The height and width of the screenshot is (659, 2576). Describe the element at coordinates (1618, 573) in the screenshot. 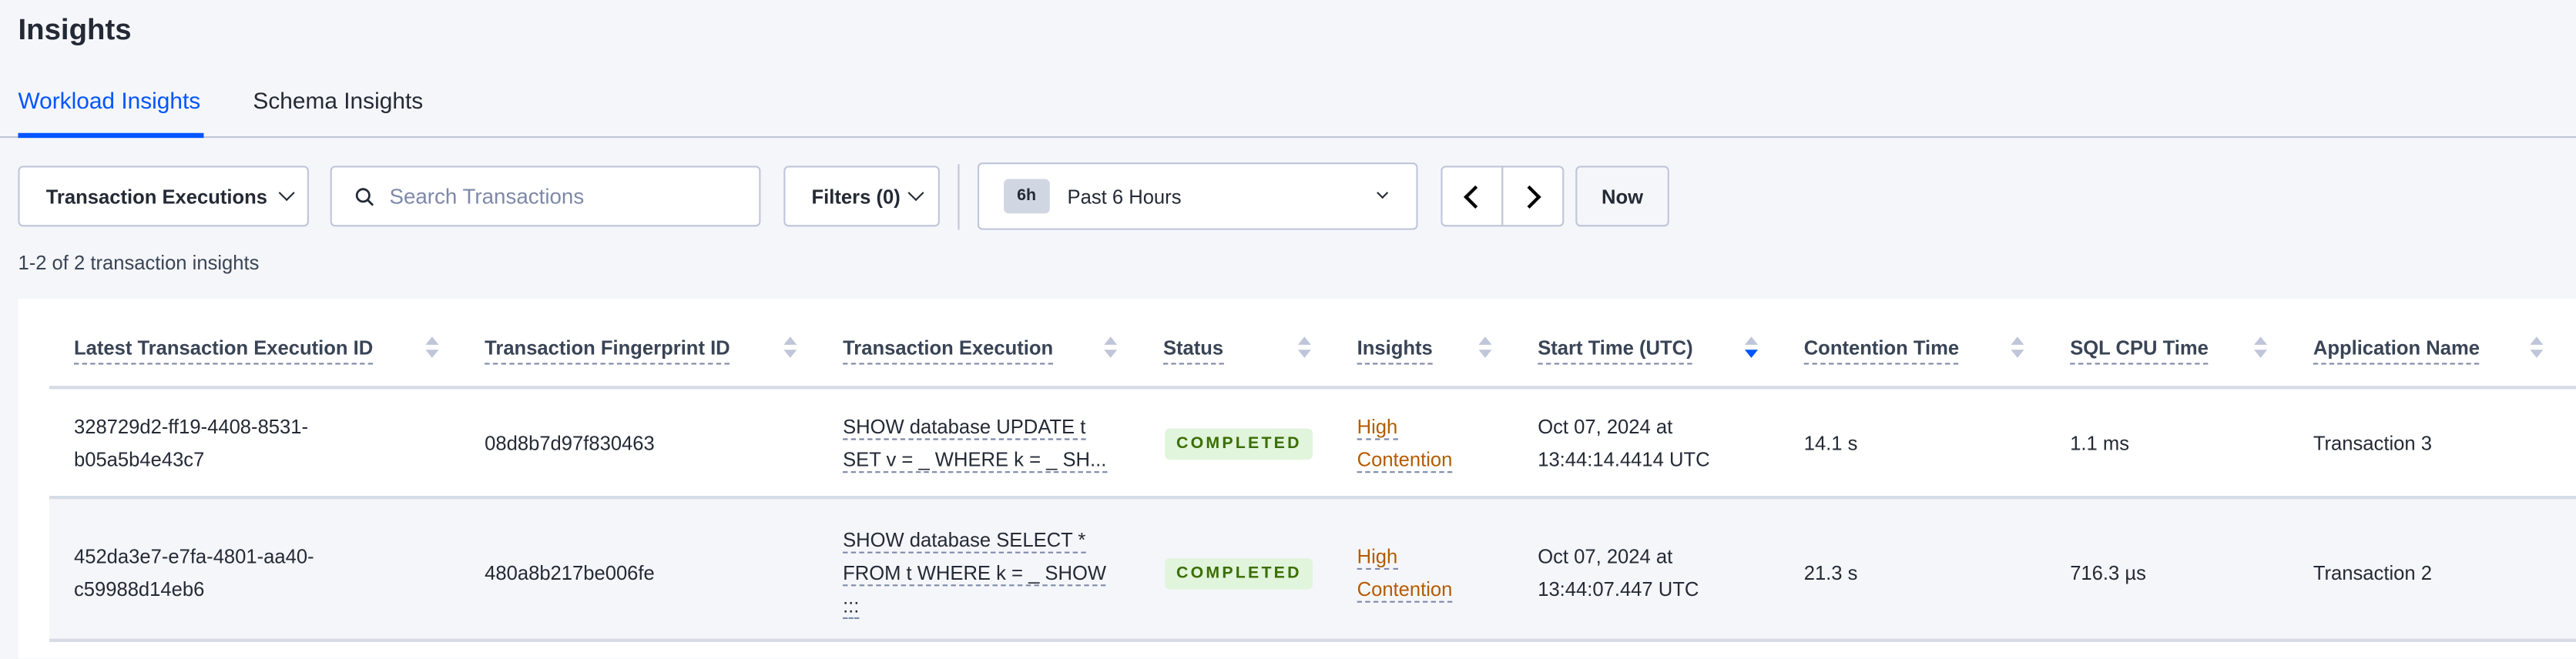

I see `start-time: Oct 07, 2024 at 13:44:07.447 UTC` at that location.